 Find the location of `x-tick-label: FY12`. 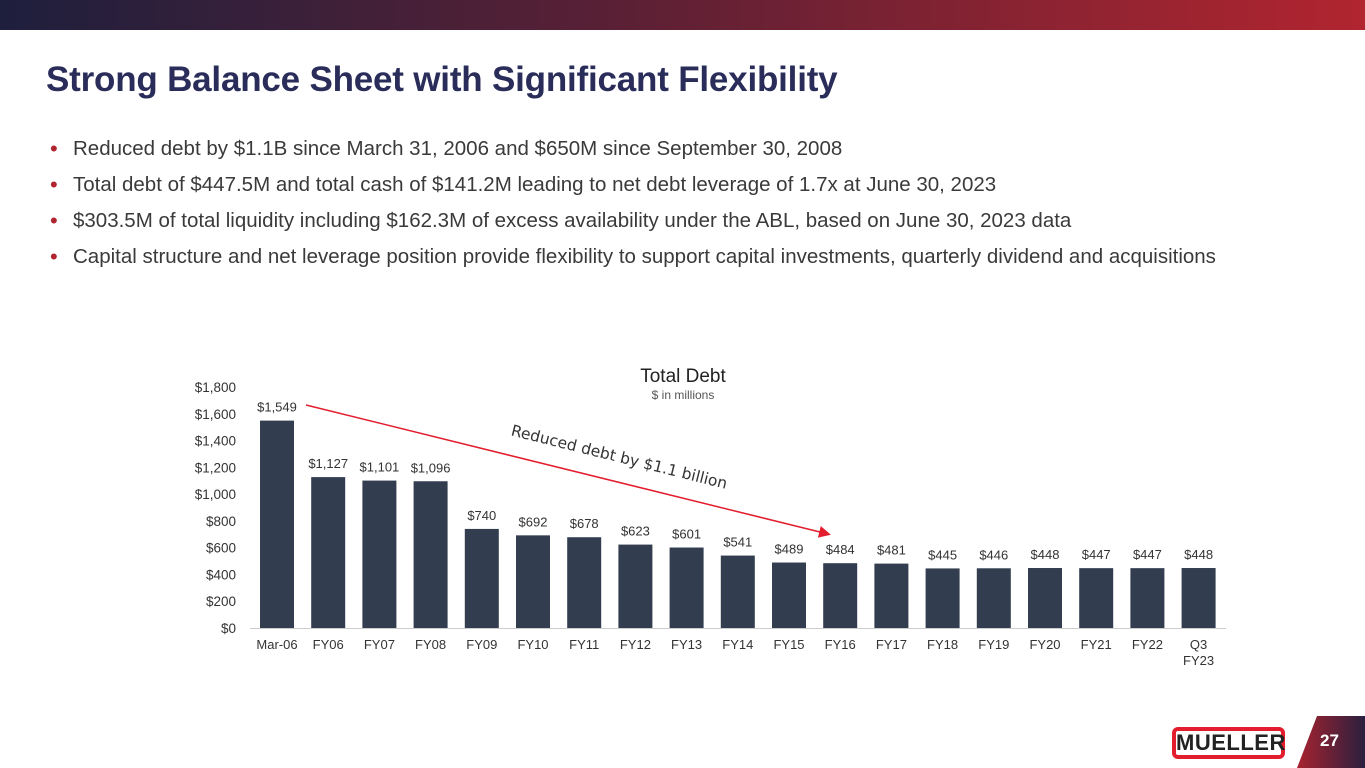

x-tick-label: FY12 is located at coordinates (635, 644).